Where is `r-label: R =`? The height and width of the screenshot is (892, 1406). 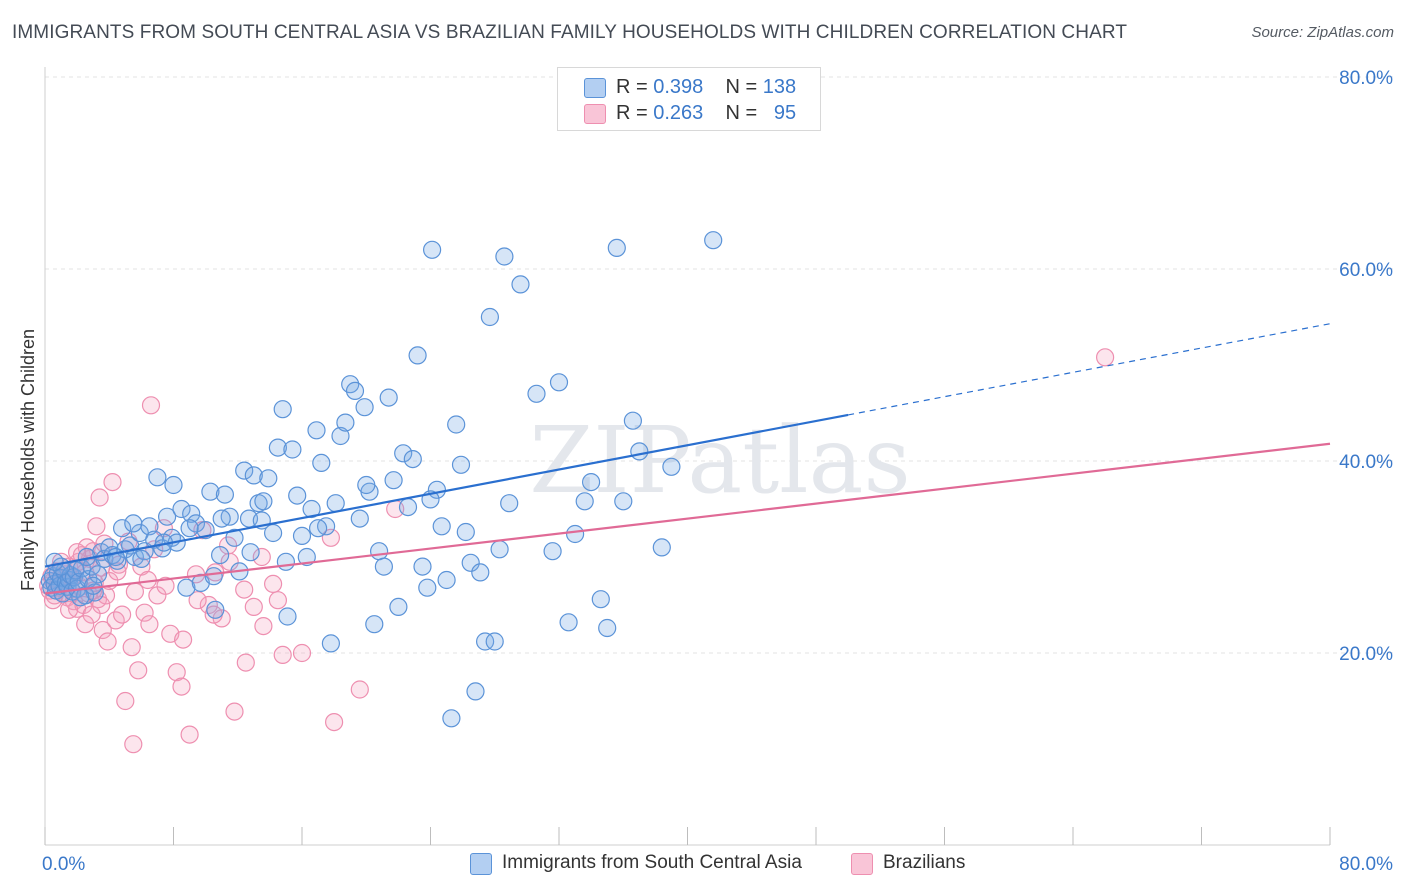 r-label: R = is located at coordinates (632, 87).